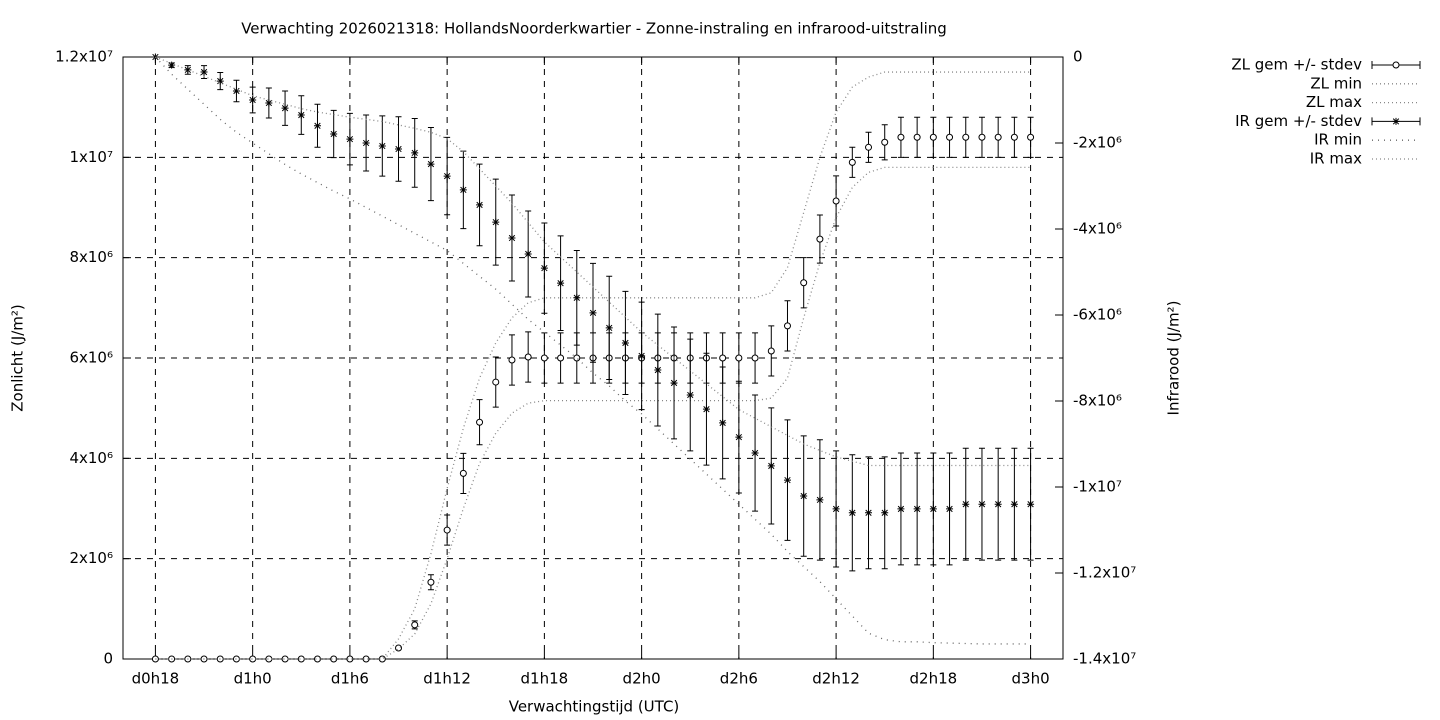 Image resolution: width=1440 pixels, height=720 pixels. What do you see at coordinates (642, 679) in the screenshot?
I see `x-tick-label: d2h0` at bounding box center [642, 679].